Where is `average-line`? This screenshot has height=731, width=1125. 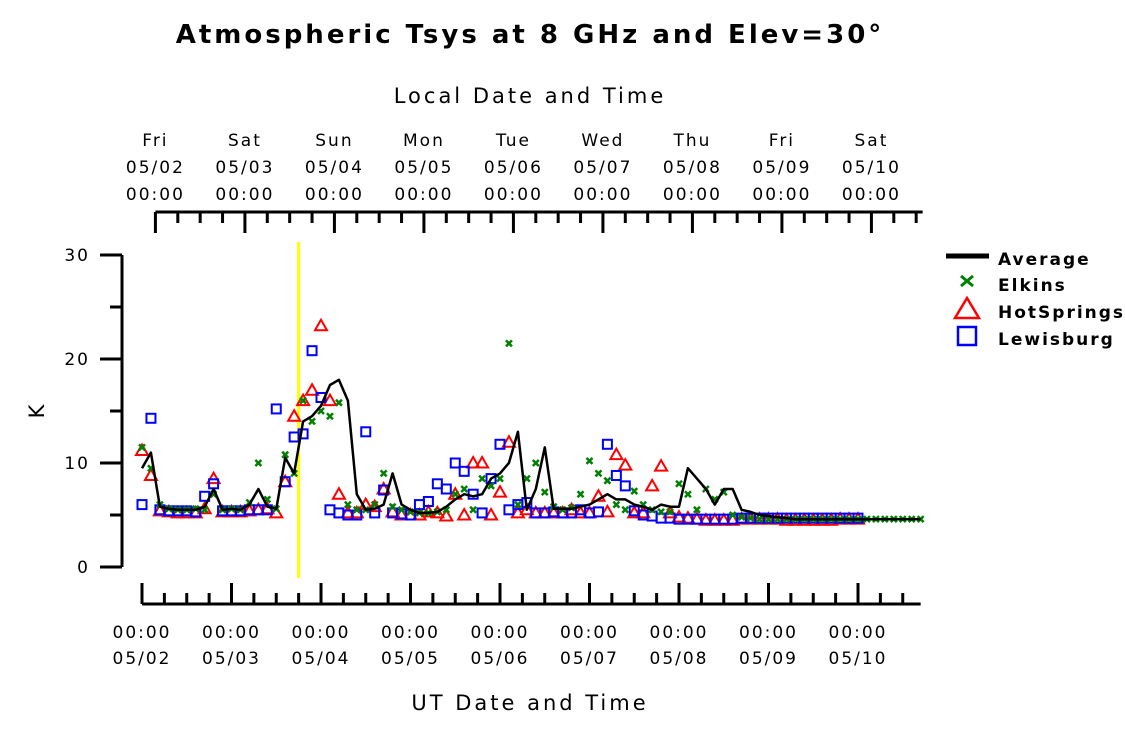
average-line is located at coordinates (530, 449).